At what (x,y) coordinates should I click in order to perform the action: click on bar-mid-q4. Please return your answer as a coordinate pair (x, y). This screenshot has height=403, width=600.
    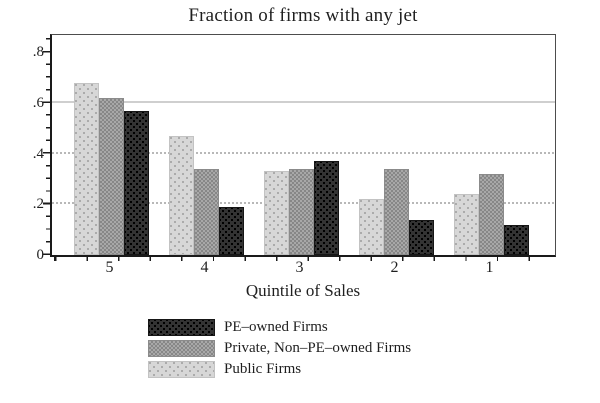
    Looking at the image, I should click on (206, 212).